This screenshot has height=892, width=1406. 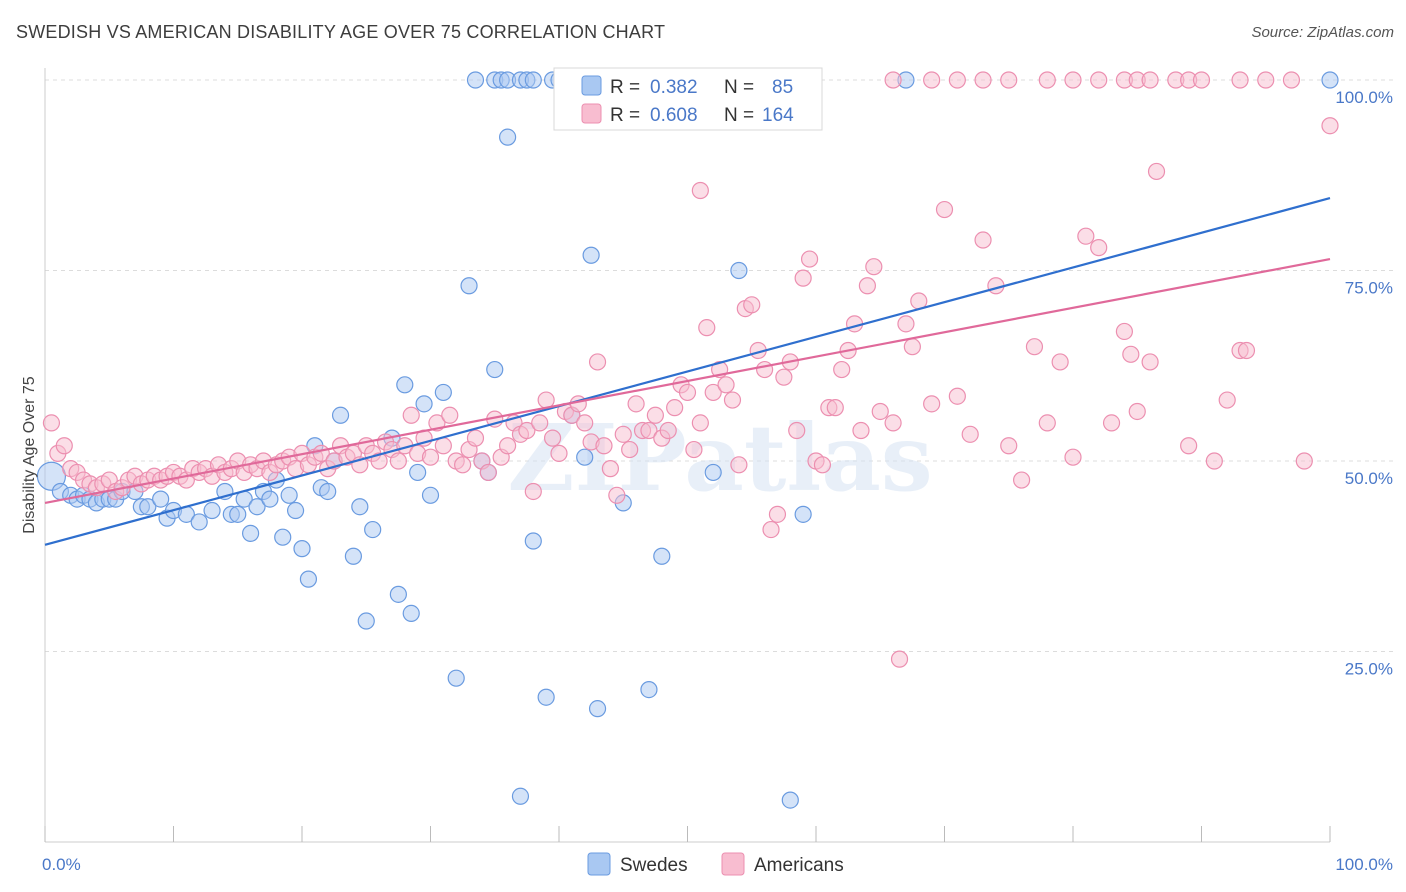 I want to click on legend-r-label: R =, so click(x=625, y=115).